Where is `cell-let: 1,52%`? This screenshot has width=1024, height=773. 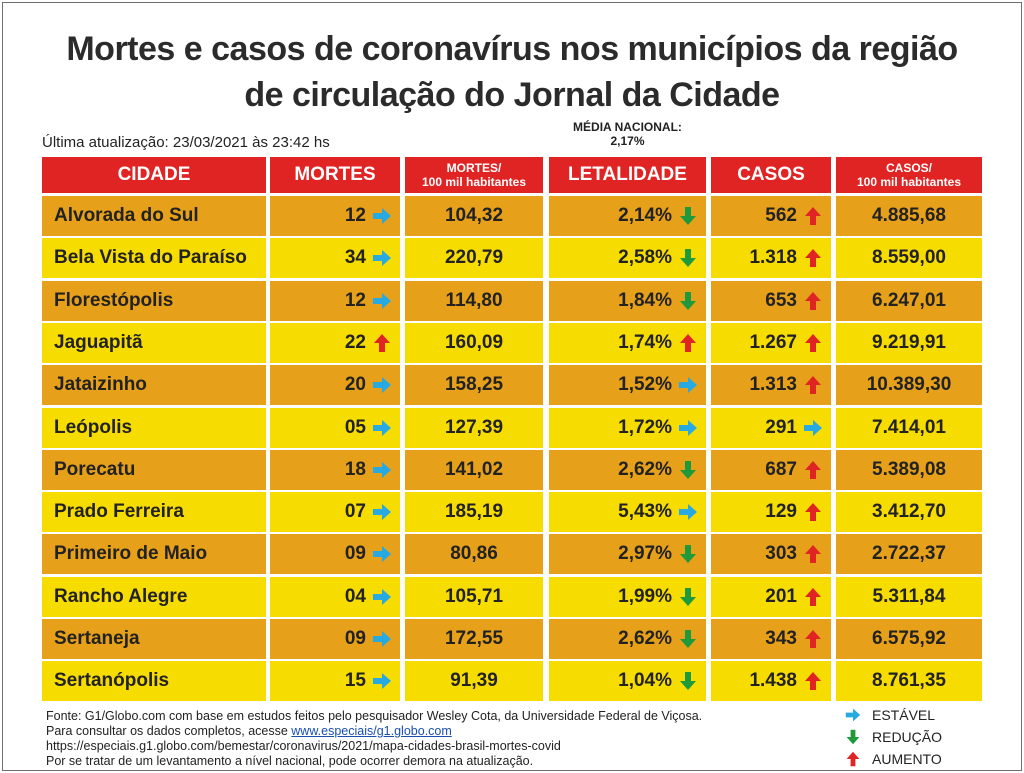 cell-let: 1,52% is located at coordinates (627, 385).